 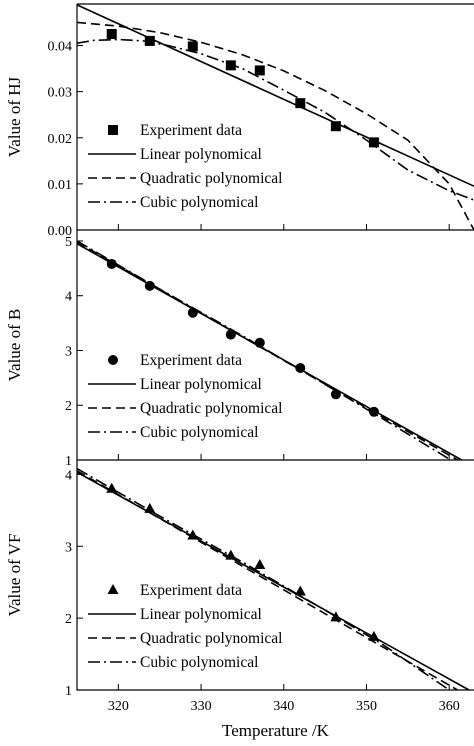 I want to click on y-axis-title: Value of VF, so click(x=14, y=575).